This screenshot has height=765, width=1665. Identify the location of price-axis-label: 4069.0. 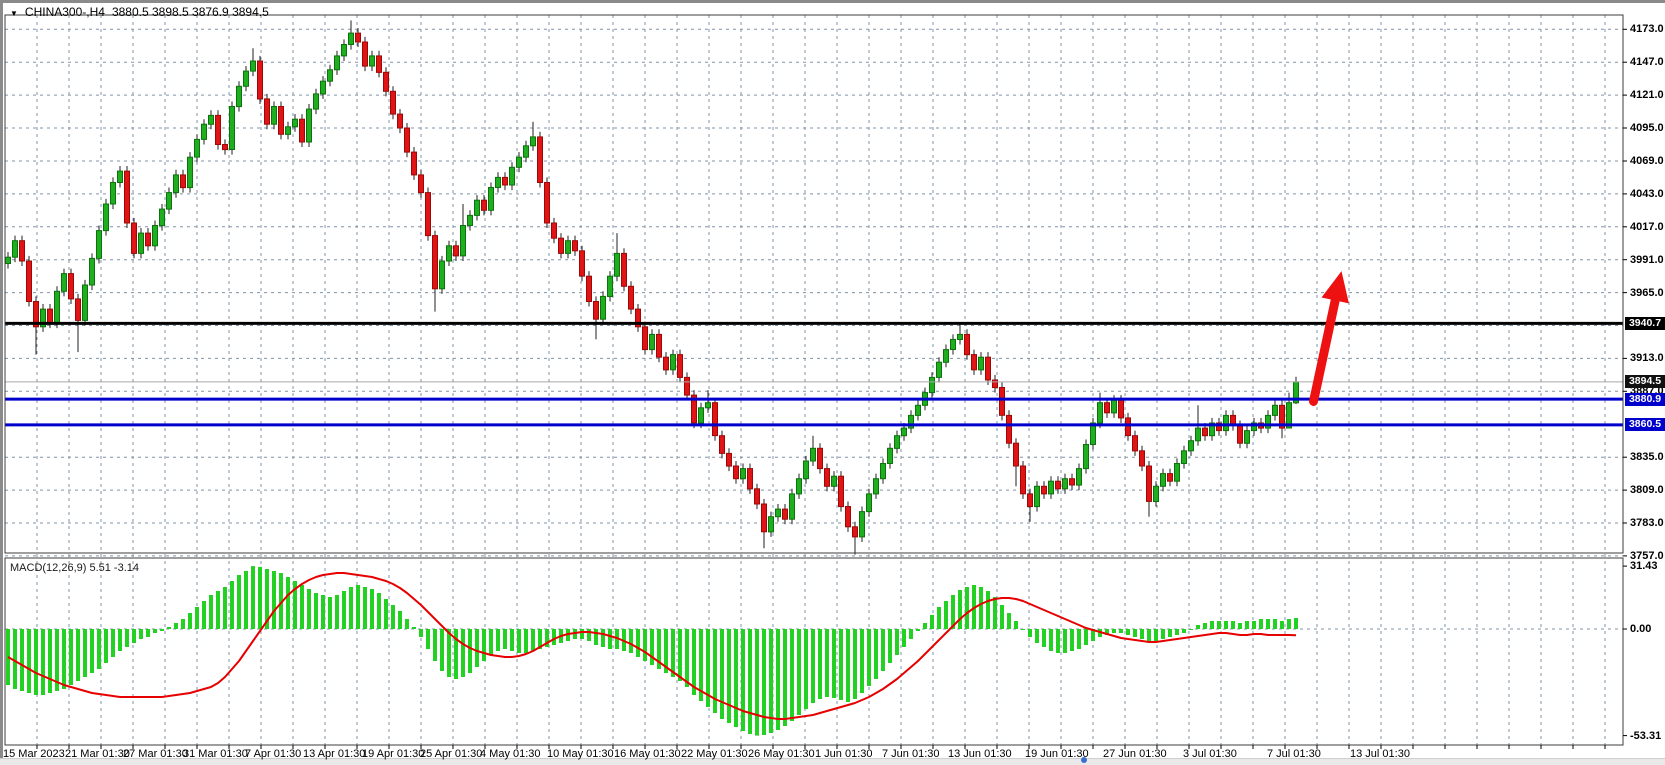
(1647, 161).